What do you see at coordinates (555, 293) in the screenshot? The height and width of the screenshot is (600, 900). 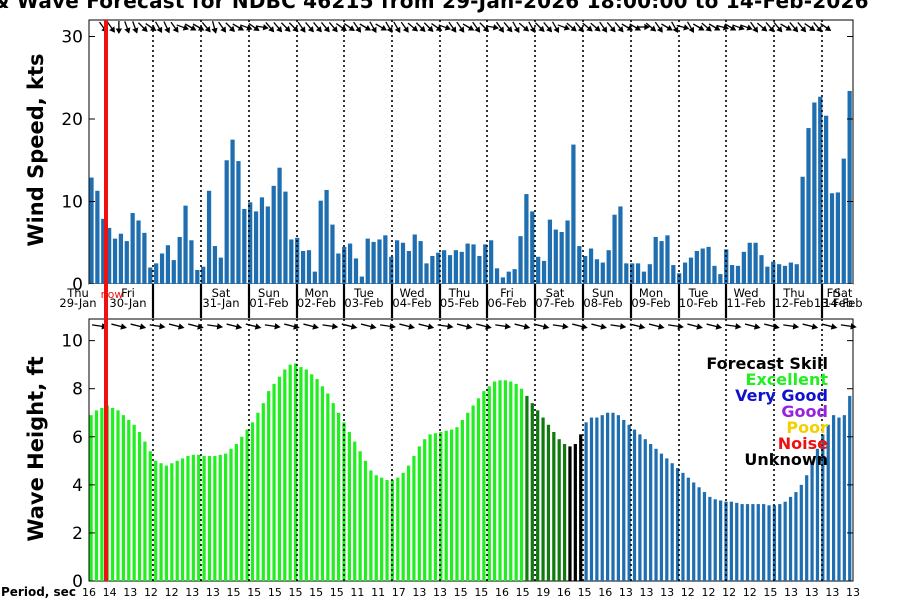 I see `day-of-week-label: Sat` at bounding box center [555, 293].